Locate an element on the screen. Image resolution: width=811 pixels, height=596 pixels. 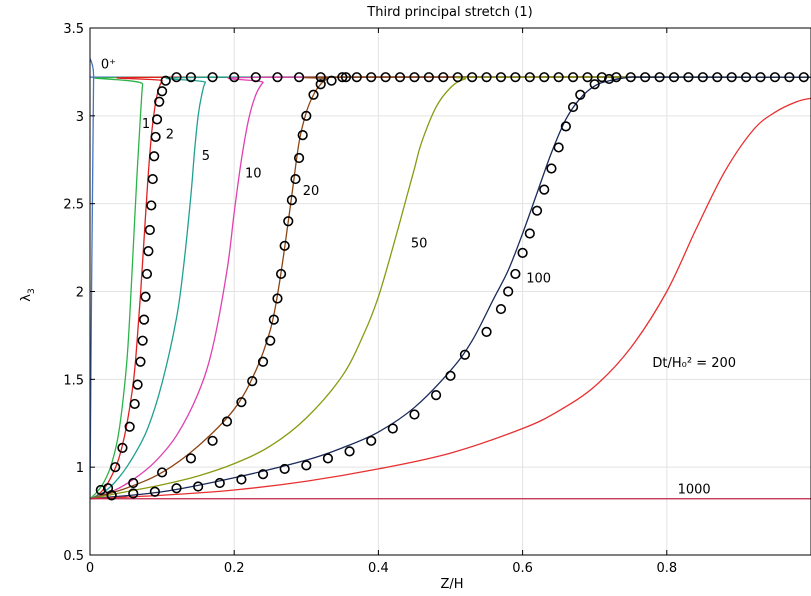
y-axis-label-sub: 3 is located at coordinates (32, 291).